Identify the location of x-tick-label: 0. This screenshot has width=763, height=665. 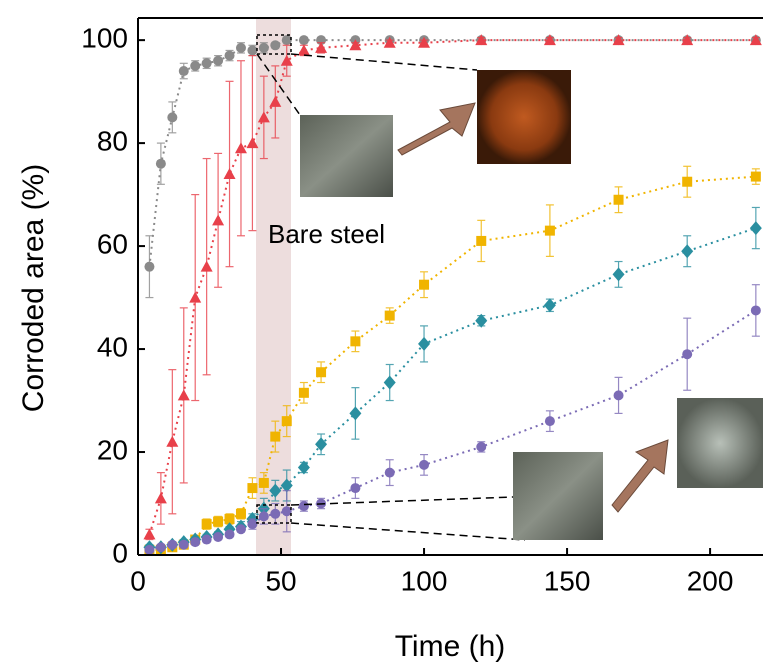
(138, 580).